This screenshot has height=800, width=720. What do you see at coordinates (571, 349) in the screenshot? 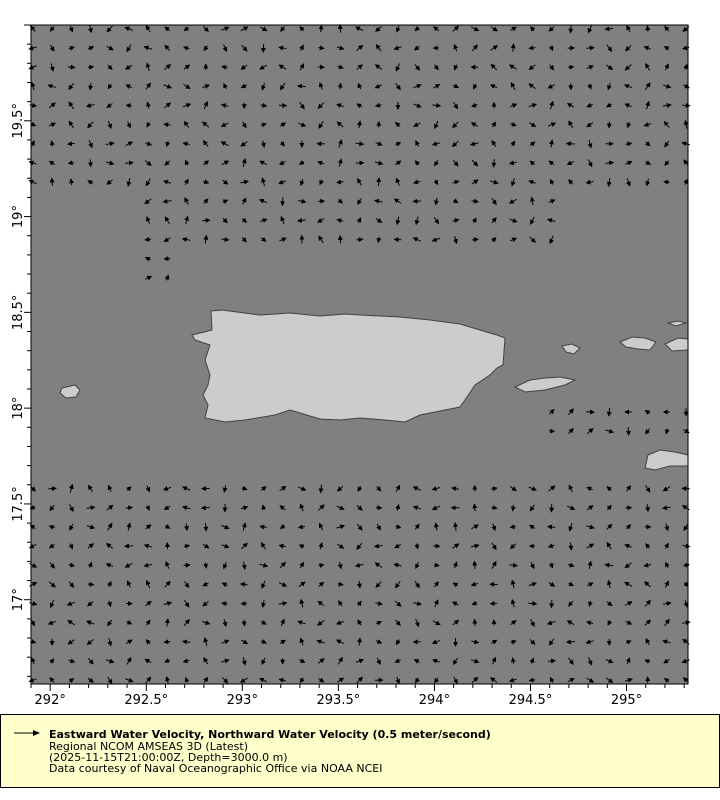
I see `land-culebra` at bounding box center [571, 349].